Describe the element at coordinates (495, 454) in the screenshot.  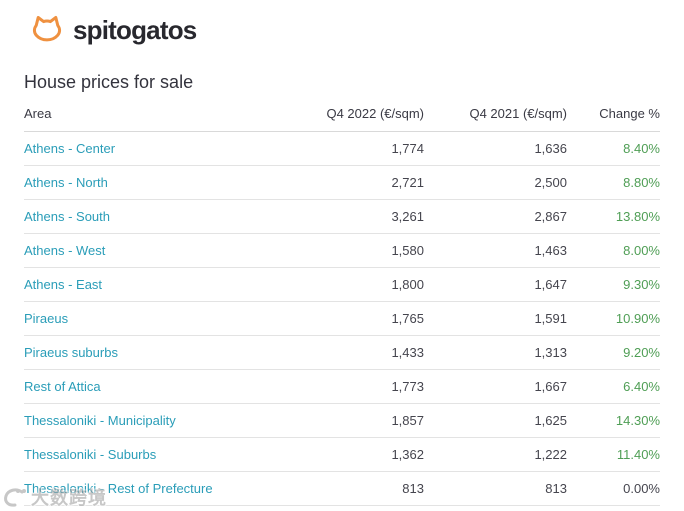
I see `q4-2021-value: 1,222` at that location.